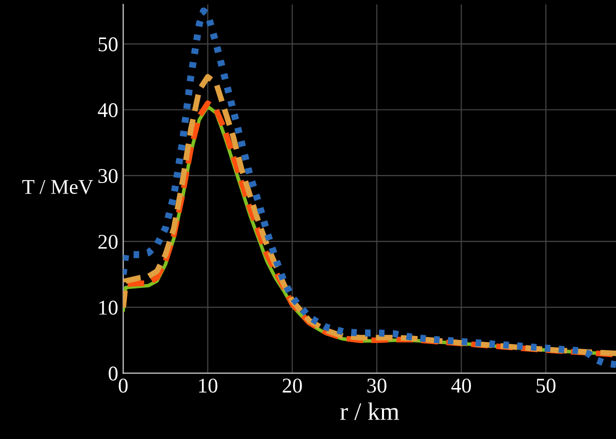 Image resolution: width=616 pixels, height=439 pixels. Describe the element at coordinates (113, 373) in the screenshot. I see `y-tick-label: 0` at that location.